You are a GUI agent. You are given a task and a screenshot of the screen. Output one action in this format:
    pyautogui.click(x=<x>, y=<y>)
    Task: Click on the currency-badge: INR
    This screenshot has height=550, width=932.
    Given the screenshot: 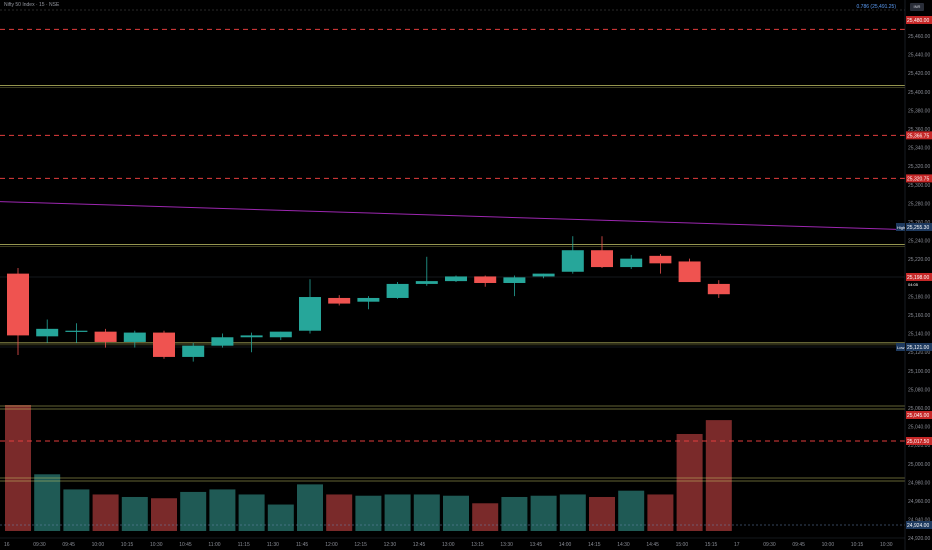 What is the action you would take?
    pyautogui.click(x=917, y=7)
    